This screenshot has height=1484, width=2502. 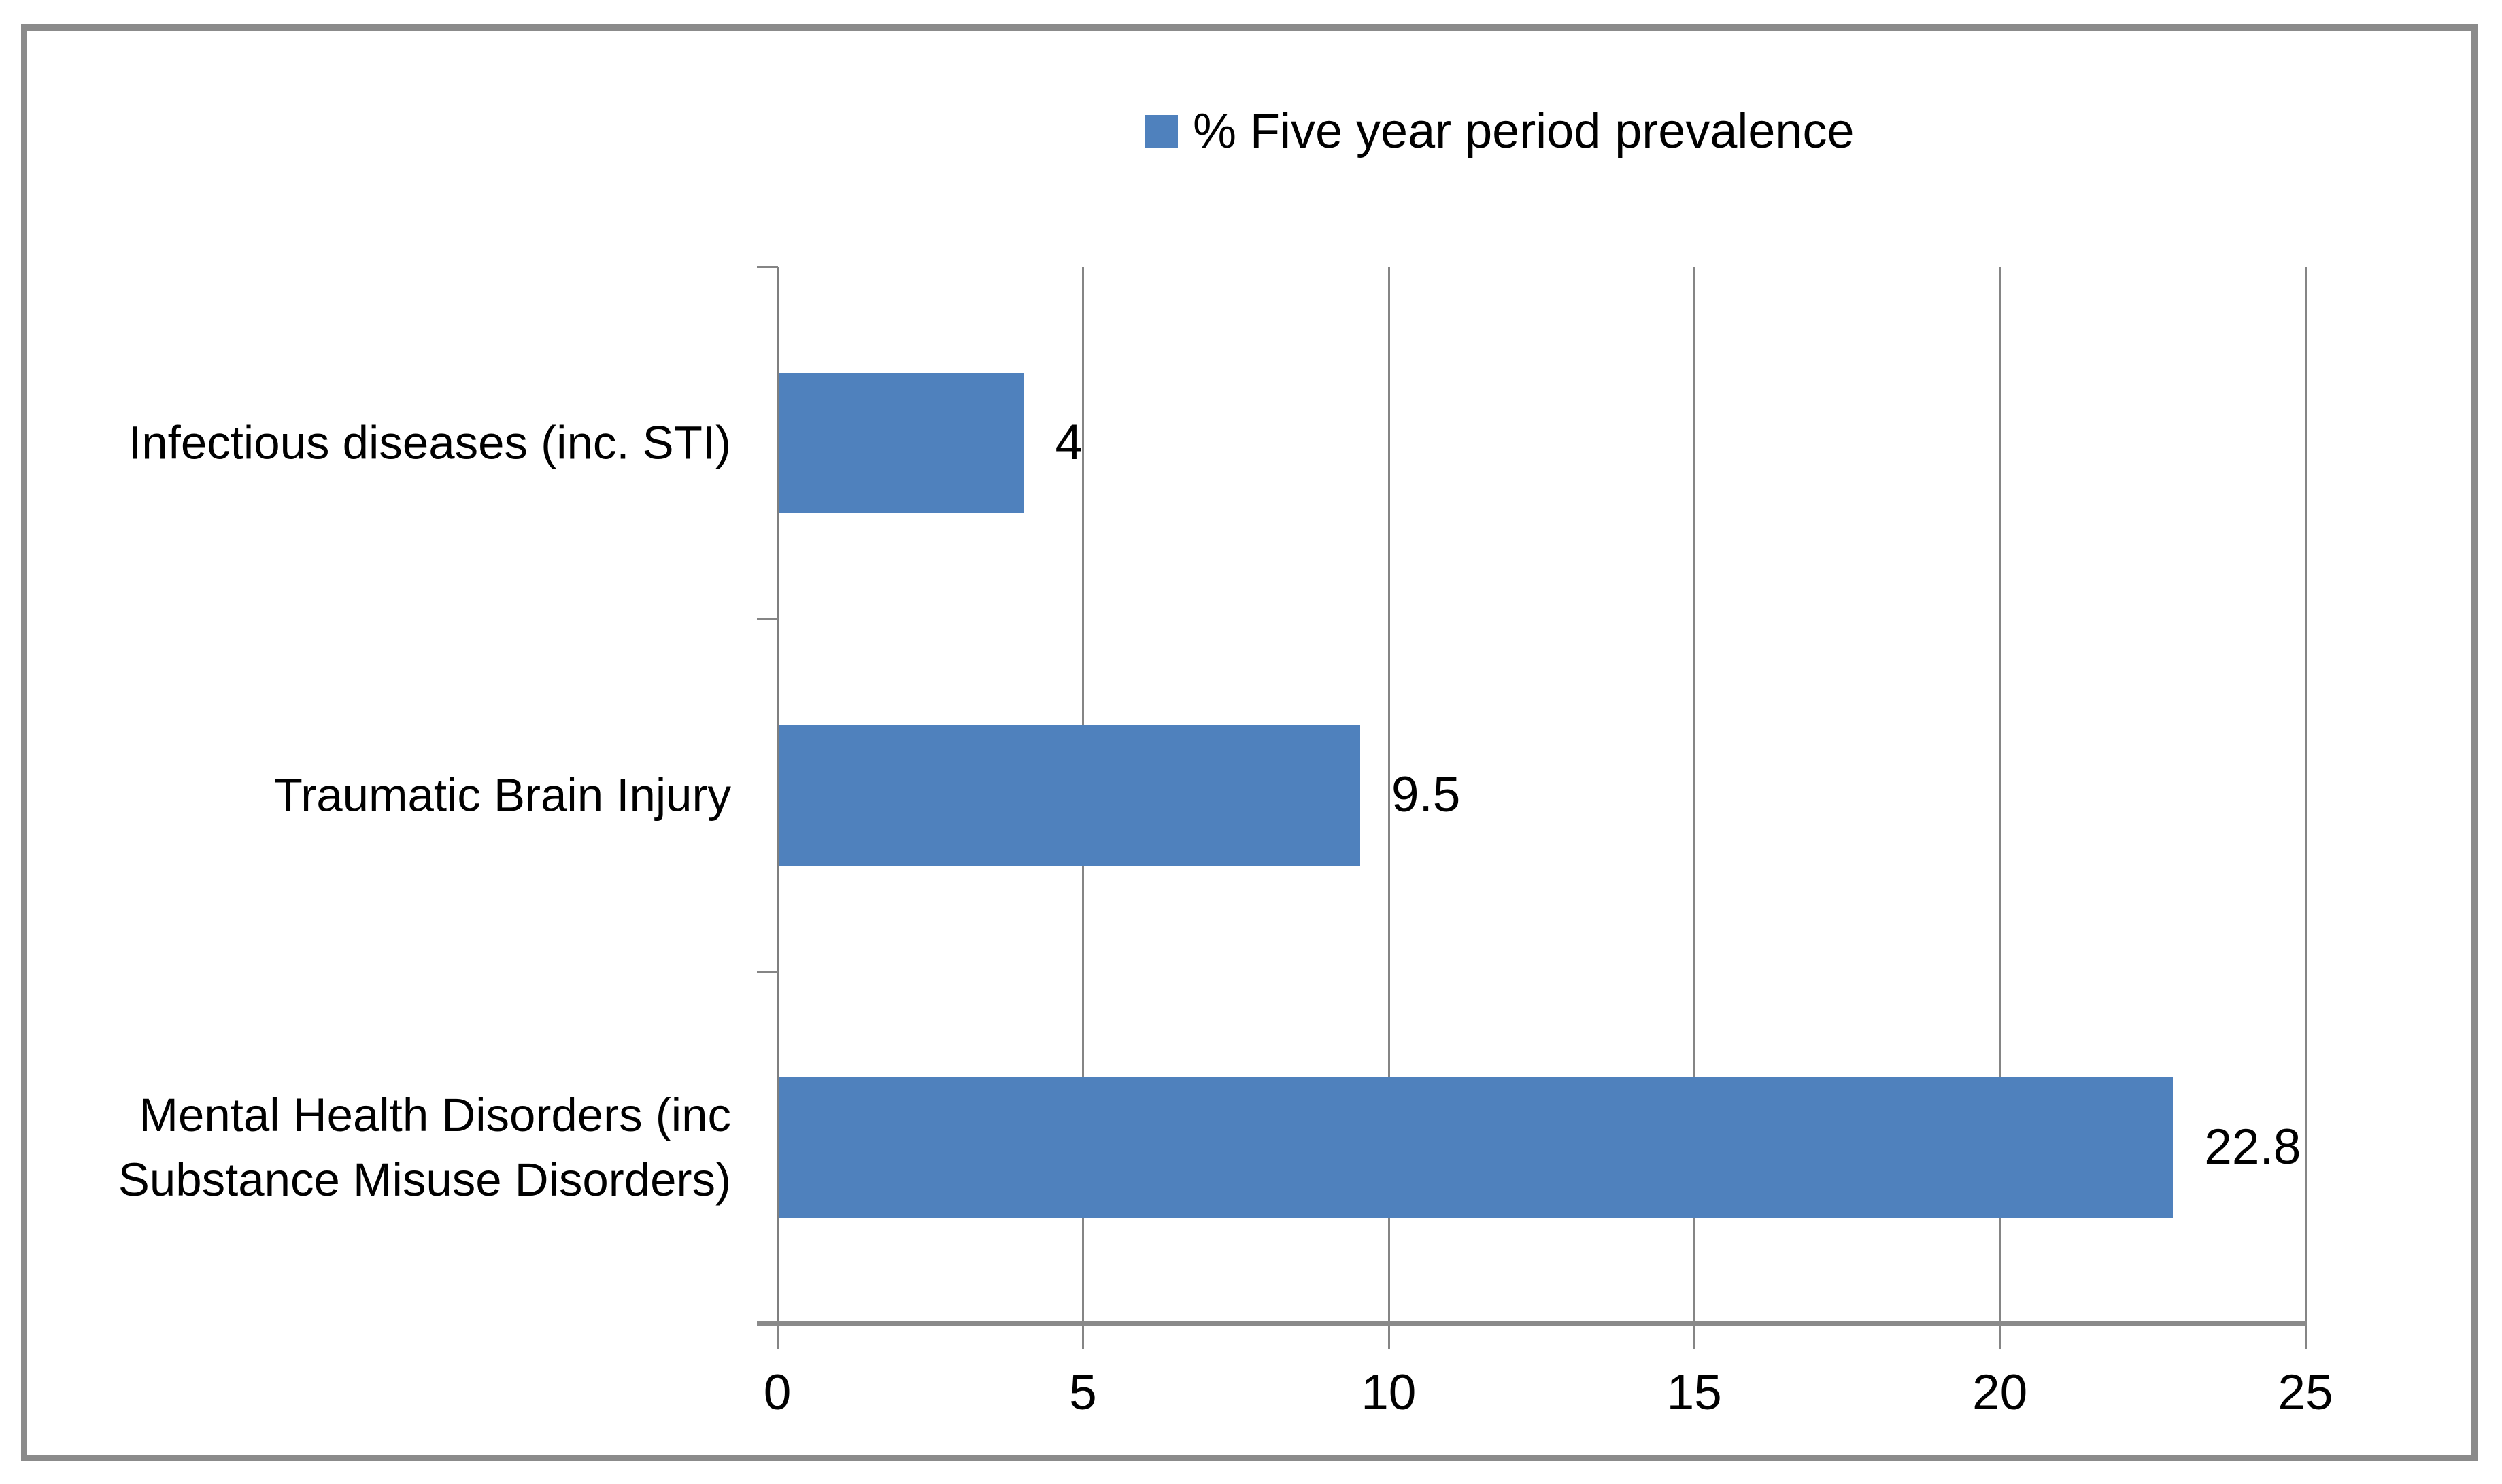 I want to click on data-label-2: 22.8, so click(x=2252, y=1147).